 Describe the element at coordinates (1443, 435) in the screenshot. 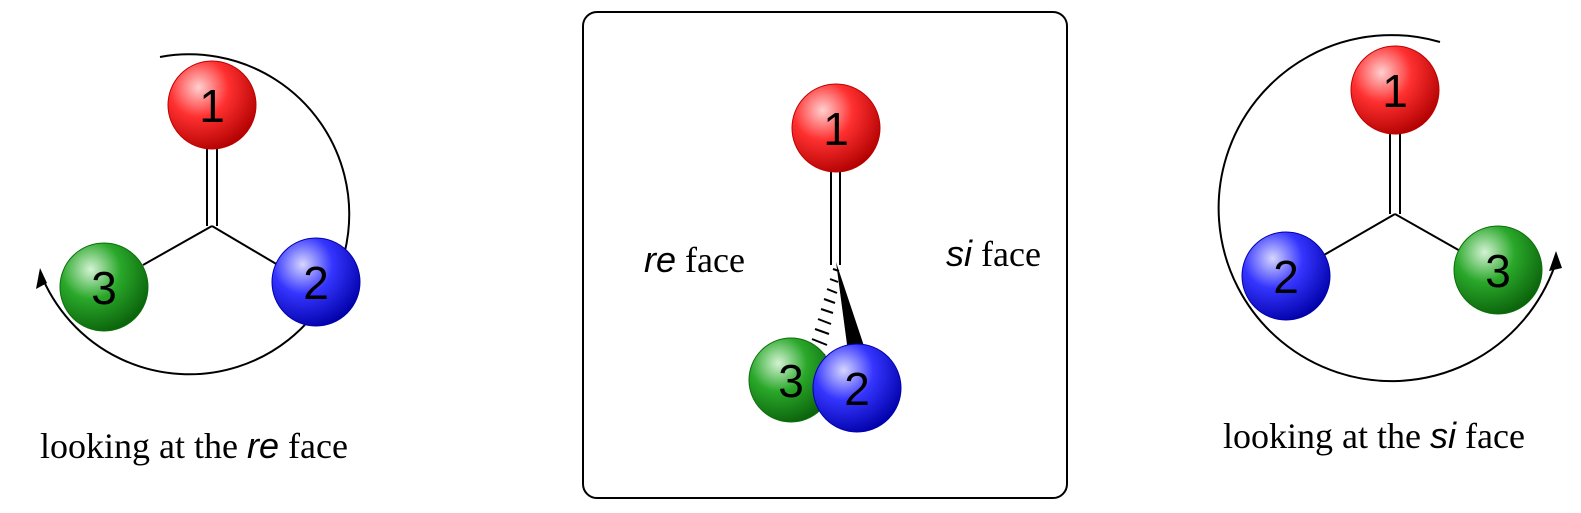

I see `caption-face-name: si` at that location.